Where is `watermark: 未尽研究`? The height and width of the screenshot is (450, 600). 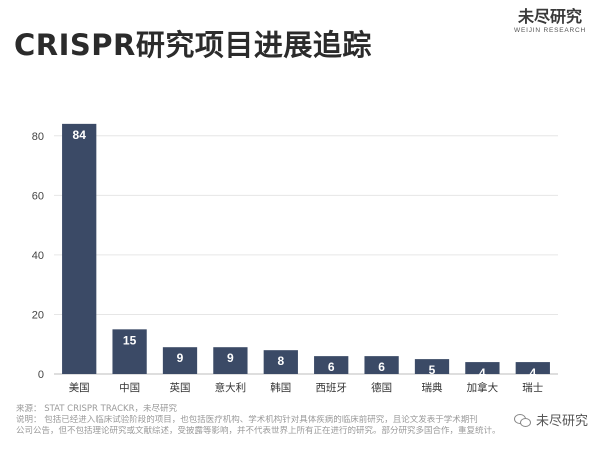 watermark: 未尽研究 is located at coordinates (550, 419).